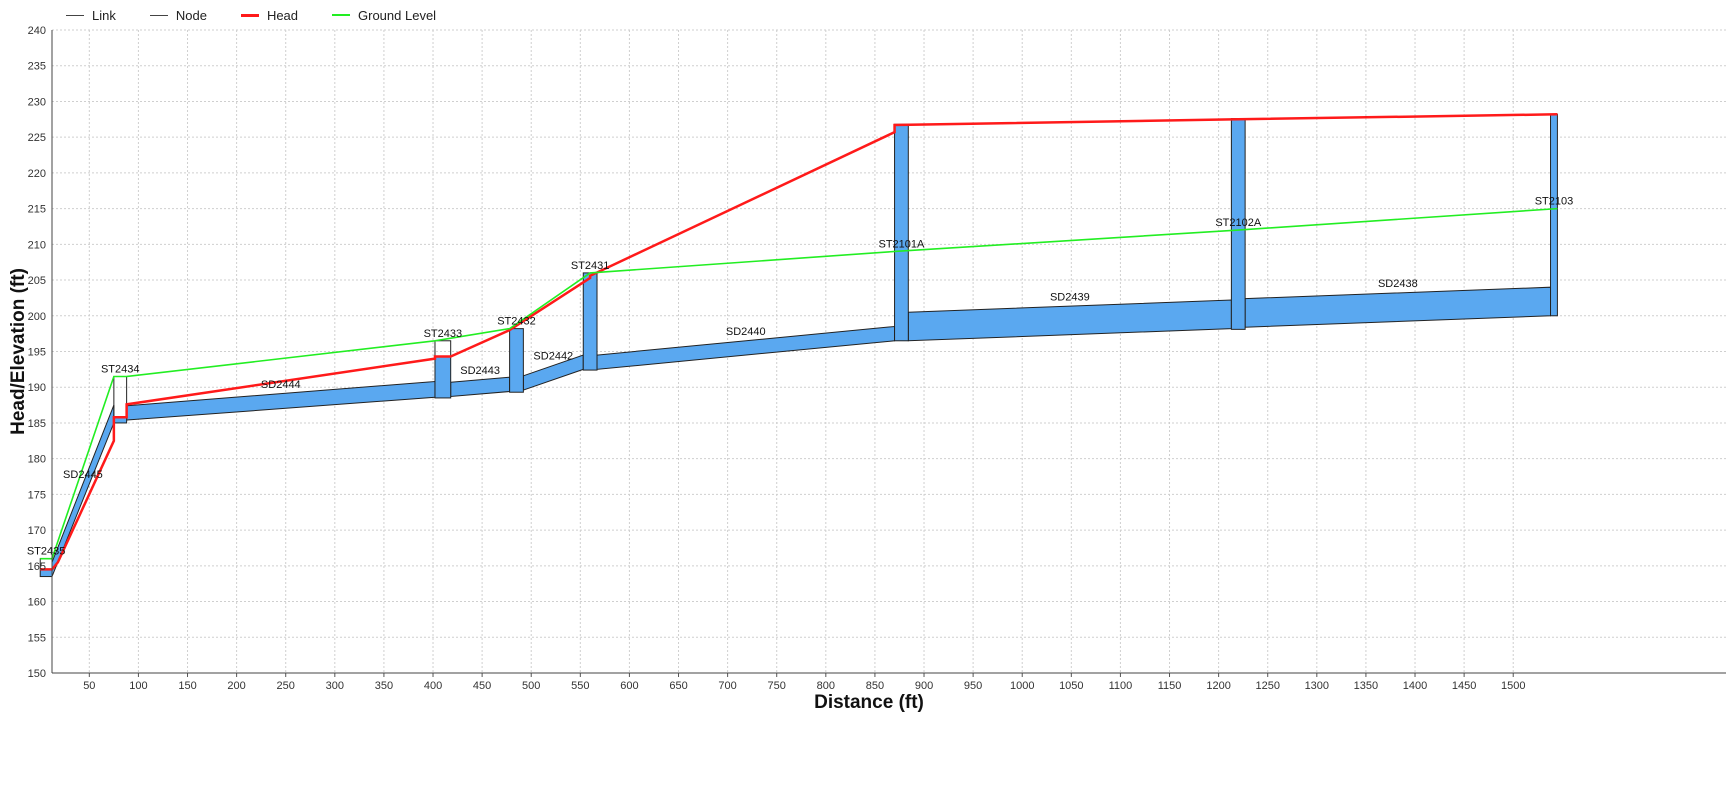 The width and height of the screenshot is (1726, 788). Describe the element at coordinates (1415, 686) in the screenshot. I see `x-tick-label: 1400` at that location.